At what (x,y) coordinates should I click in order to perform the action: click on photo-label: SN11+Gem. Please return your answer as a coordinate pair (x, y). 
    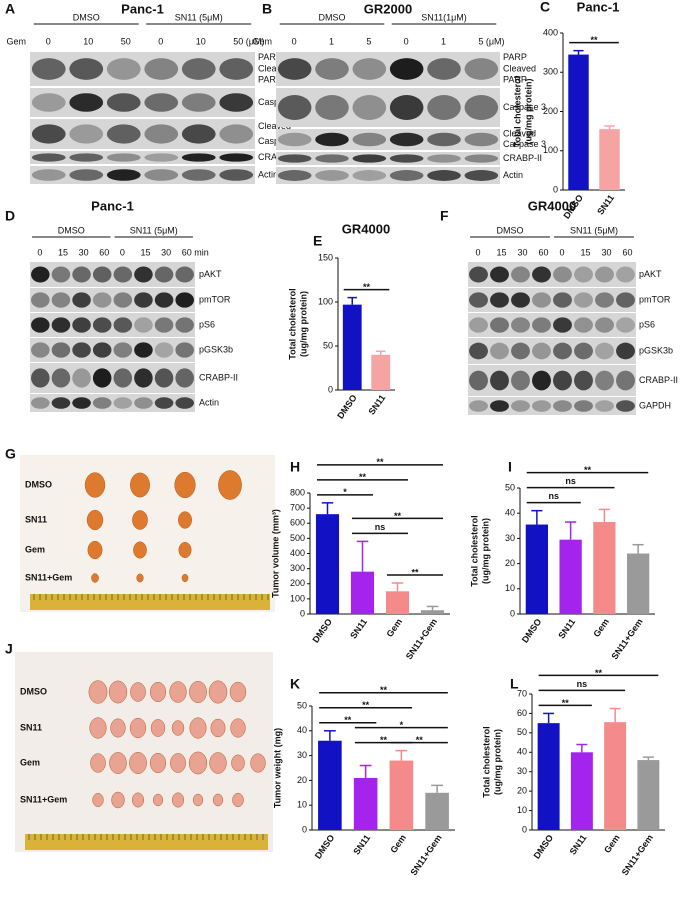
    Looking at the image, I should click on (43, 799).